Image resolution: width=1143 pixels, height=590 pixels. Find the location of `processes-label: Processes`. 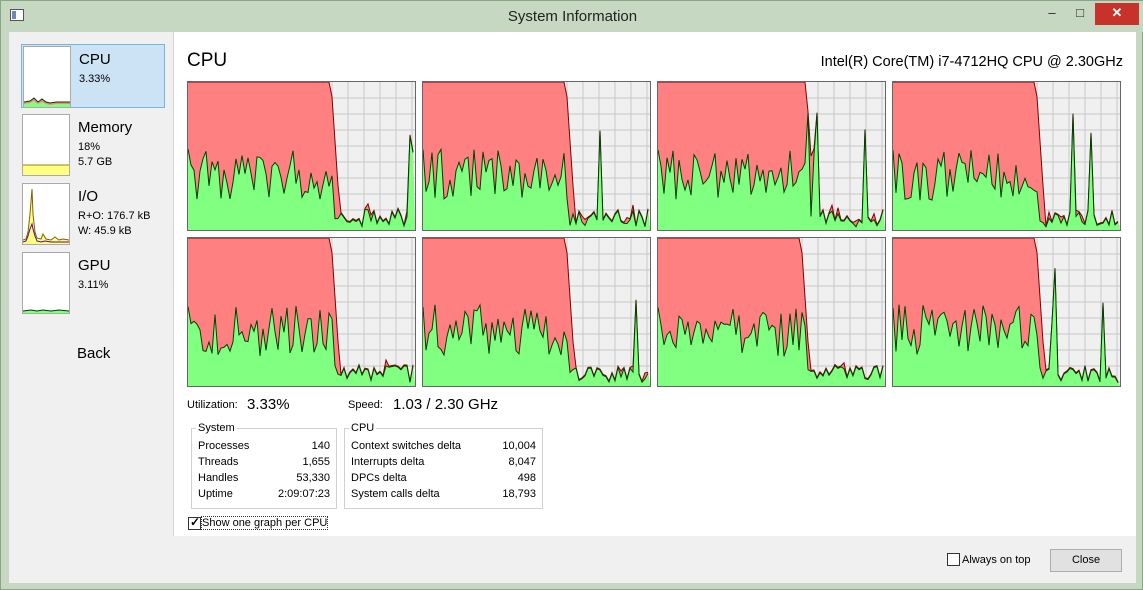

processes-label: Processes is located at coordinates (224, 446).